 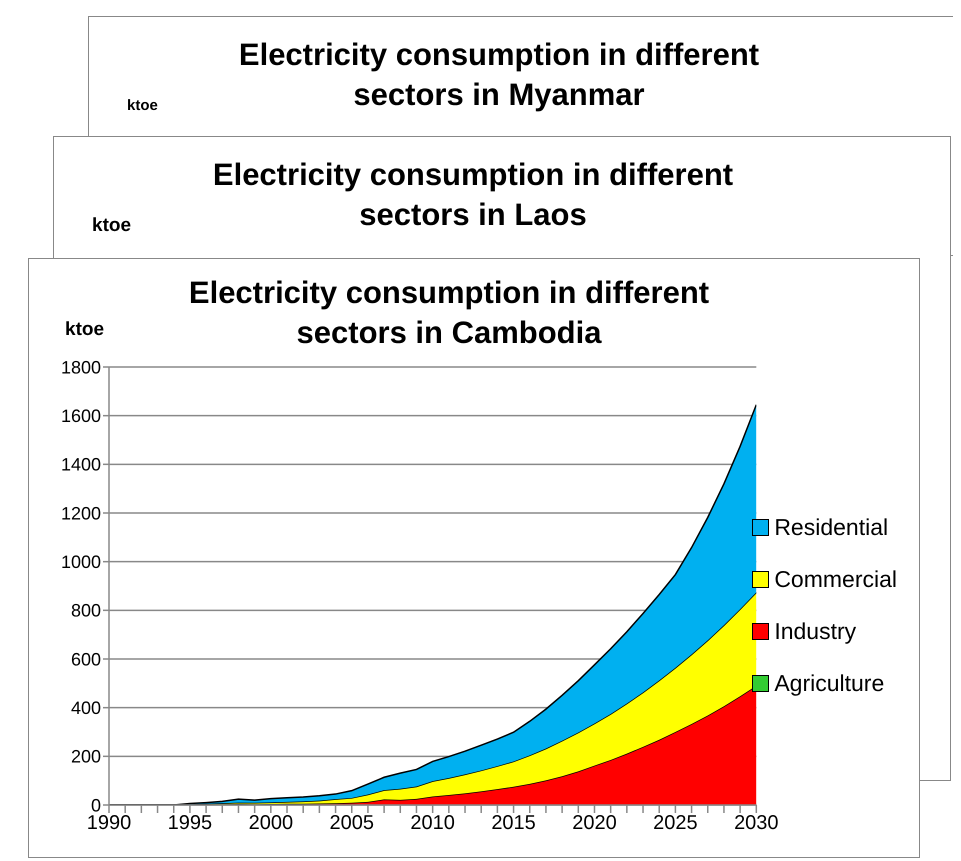 I want to click on y-tick-label: 800, so click(x=85, y=610).